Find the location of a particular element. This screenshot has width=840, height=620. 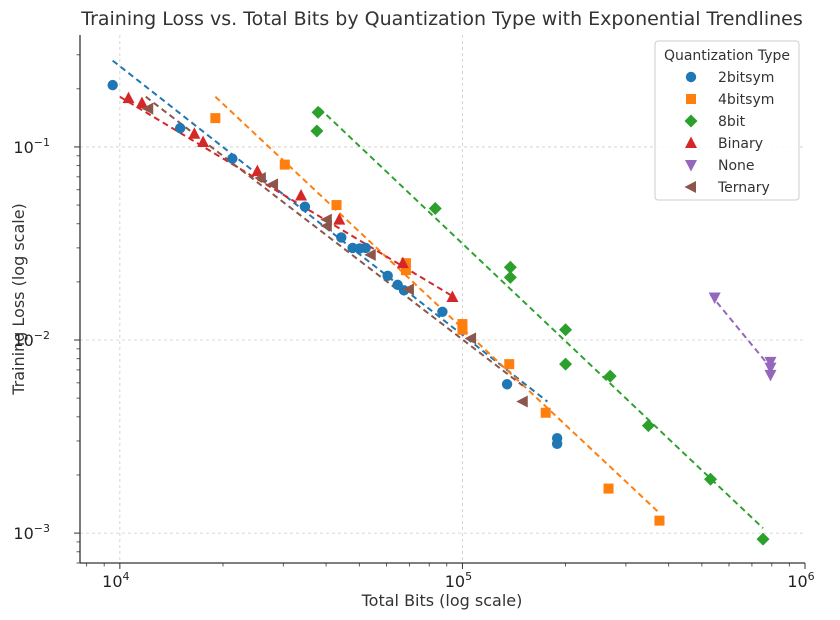

legend-marker-2bitsym is located at coordinates (691, 77).